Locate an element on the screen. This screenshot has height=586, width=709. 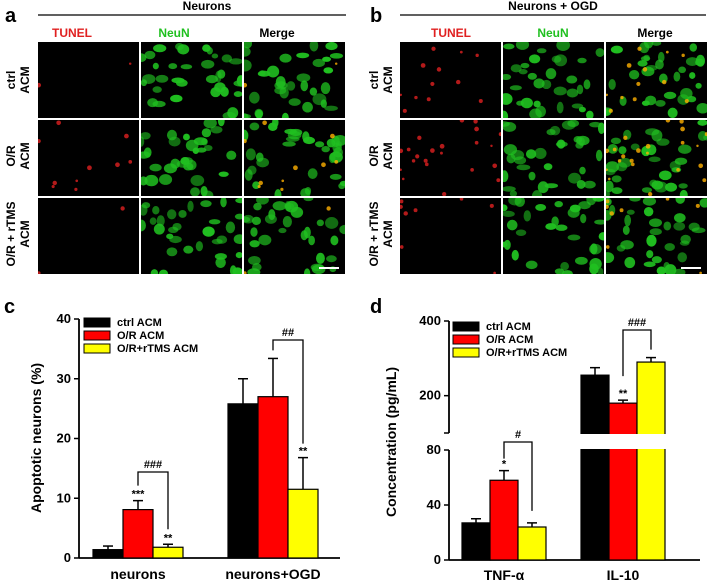
panel-b-cell-r2-c2 is located at coordinates (553, 158).